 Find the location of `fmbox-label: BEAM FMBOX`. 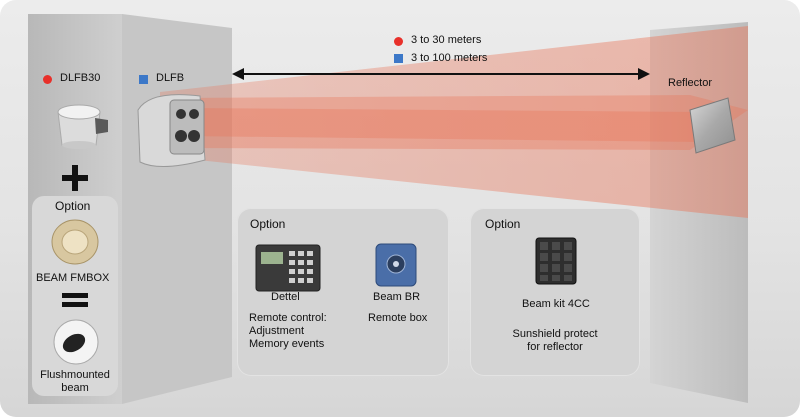

fmbox-label: BEAM FMBOX is located at coordinates (73, 278).